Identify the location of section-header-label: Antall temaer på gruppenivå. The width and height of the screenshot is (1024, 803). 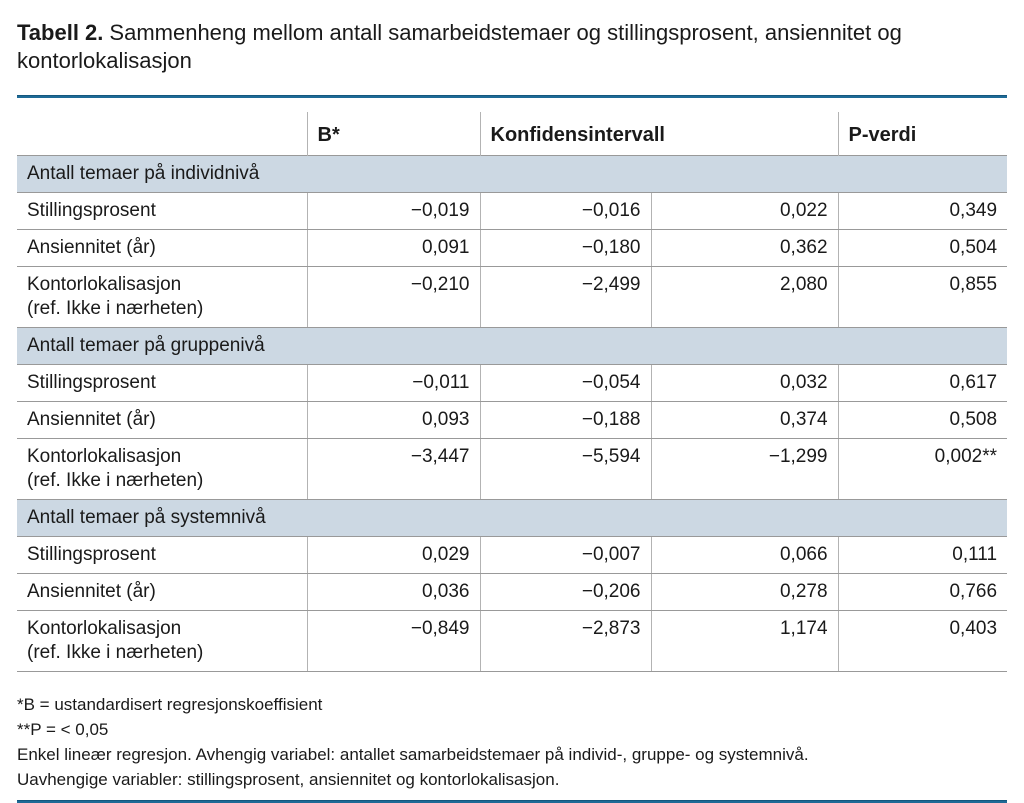
(512, 346).